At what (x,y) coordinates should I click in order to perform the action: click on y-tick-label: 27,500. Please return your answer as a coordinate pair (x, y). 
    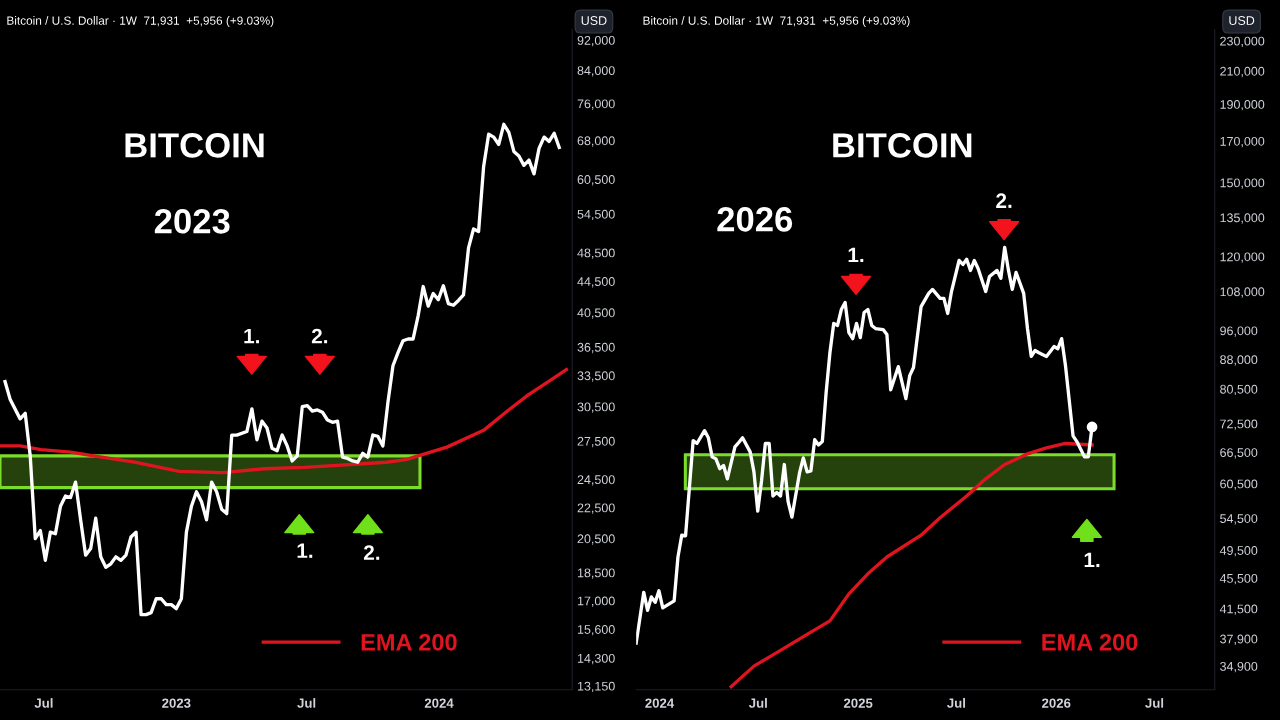
    Looking at the image, I should click on (596, 442).